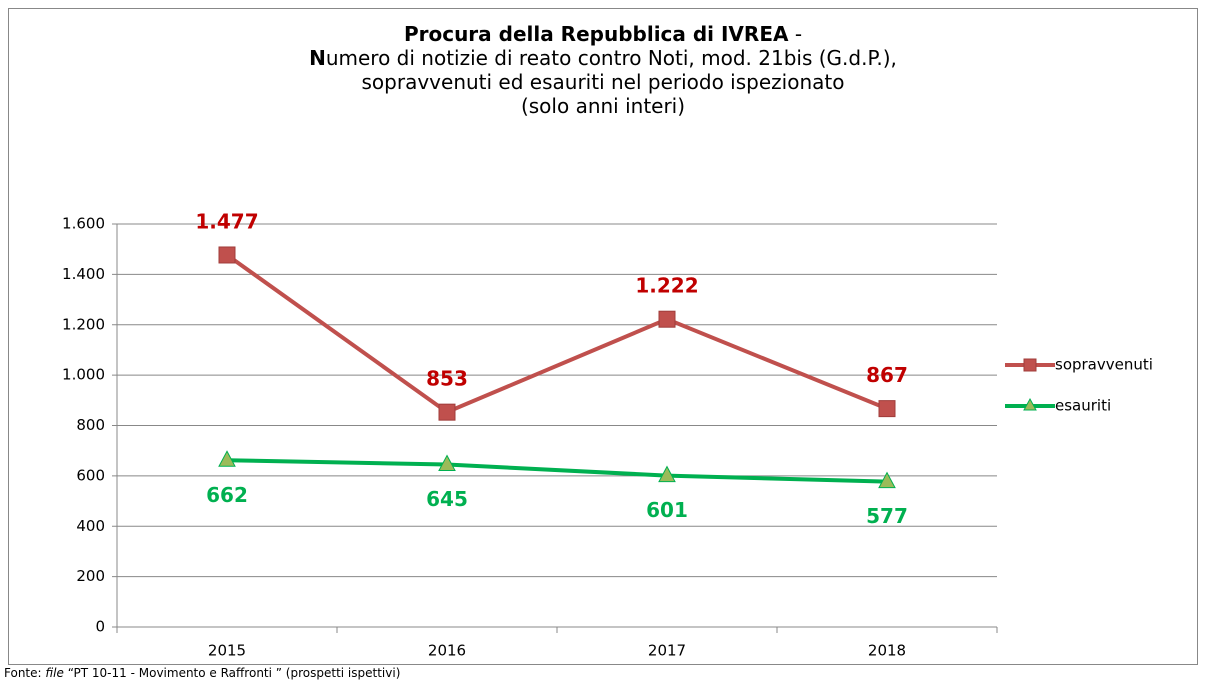 The width and height of the screenshot is (1206, 682). I want to click on data-label: 662, so click(227, 495).